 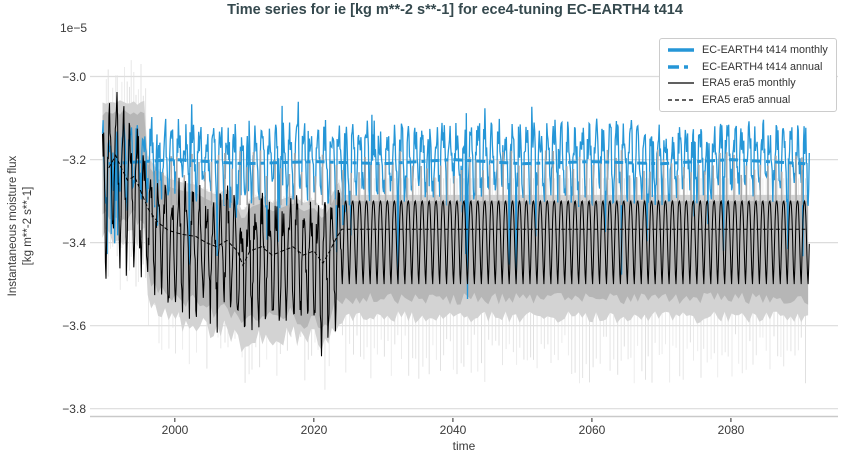 What do you see at coordinates (762, 66) in the screenshot?
I see `legend-label: EC-EARTH4 t414 annual` at bounding box center [762, 66].